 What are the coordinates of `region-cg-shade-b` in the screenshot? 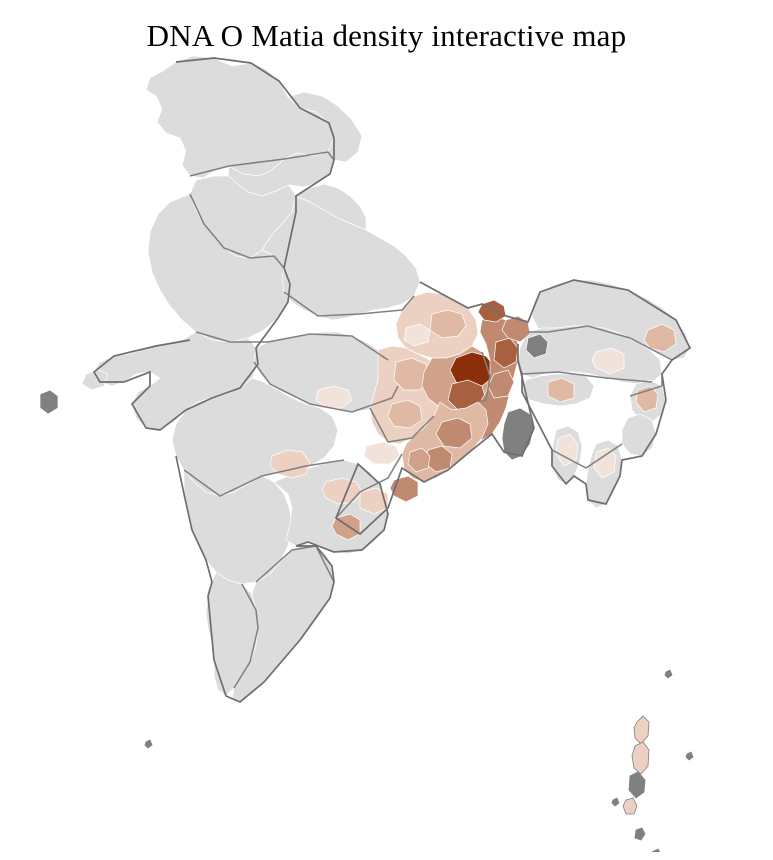 It's located at (405, 414).